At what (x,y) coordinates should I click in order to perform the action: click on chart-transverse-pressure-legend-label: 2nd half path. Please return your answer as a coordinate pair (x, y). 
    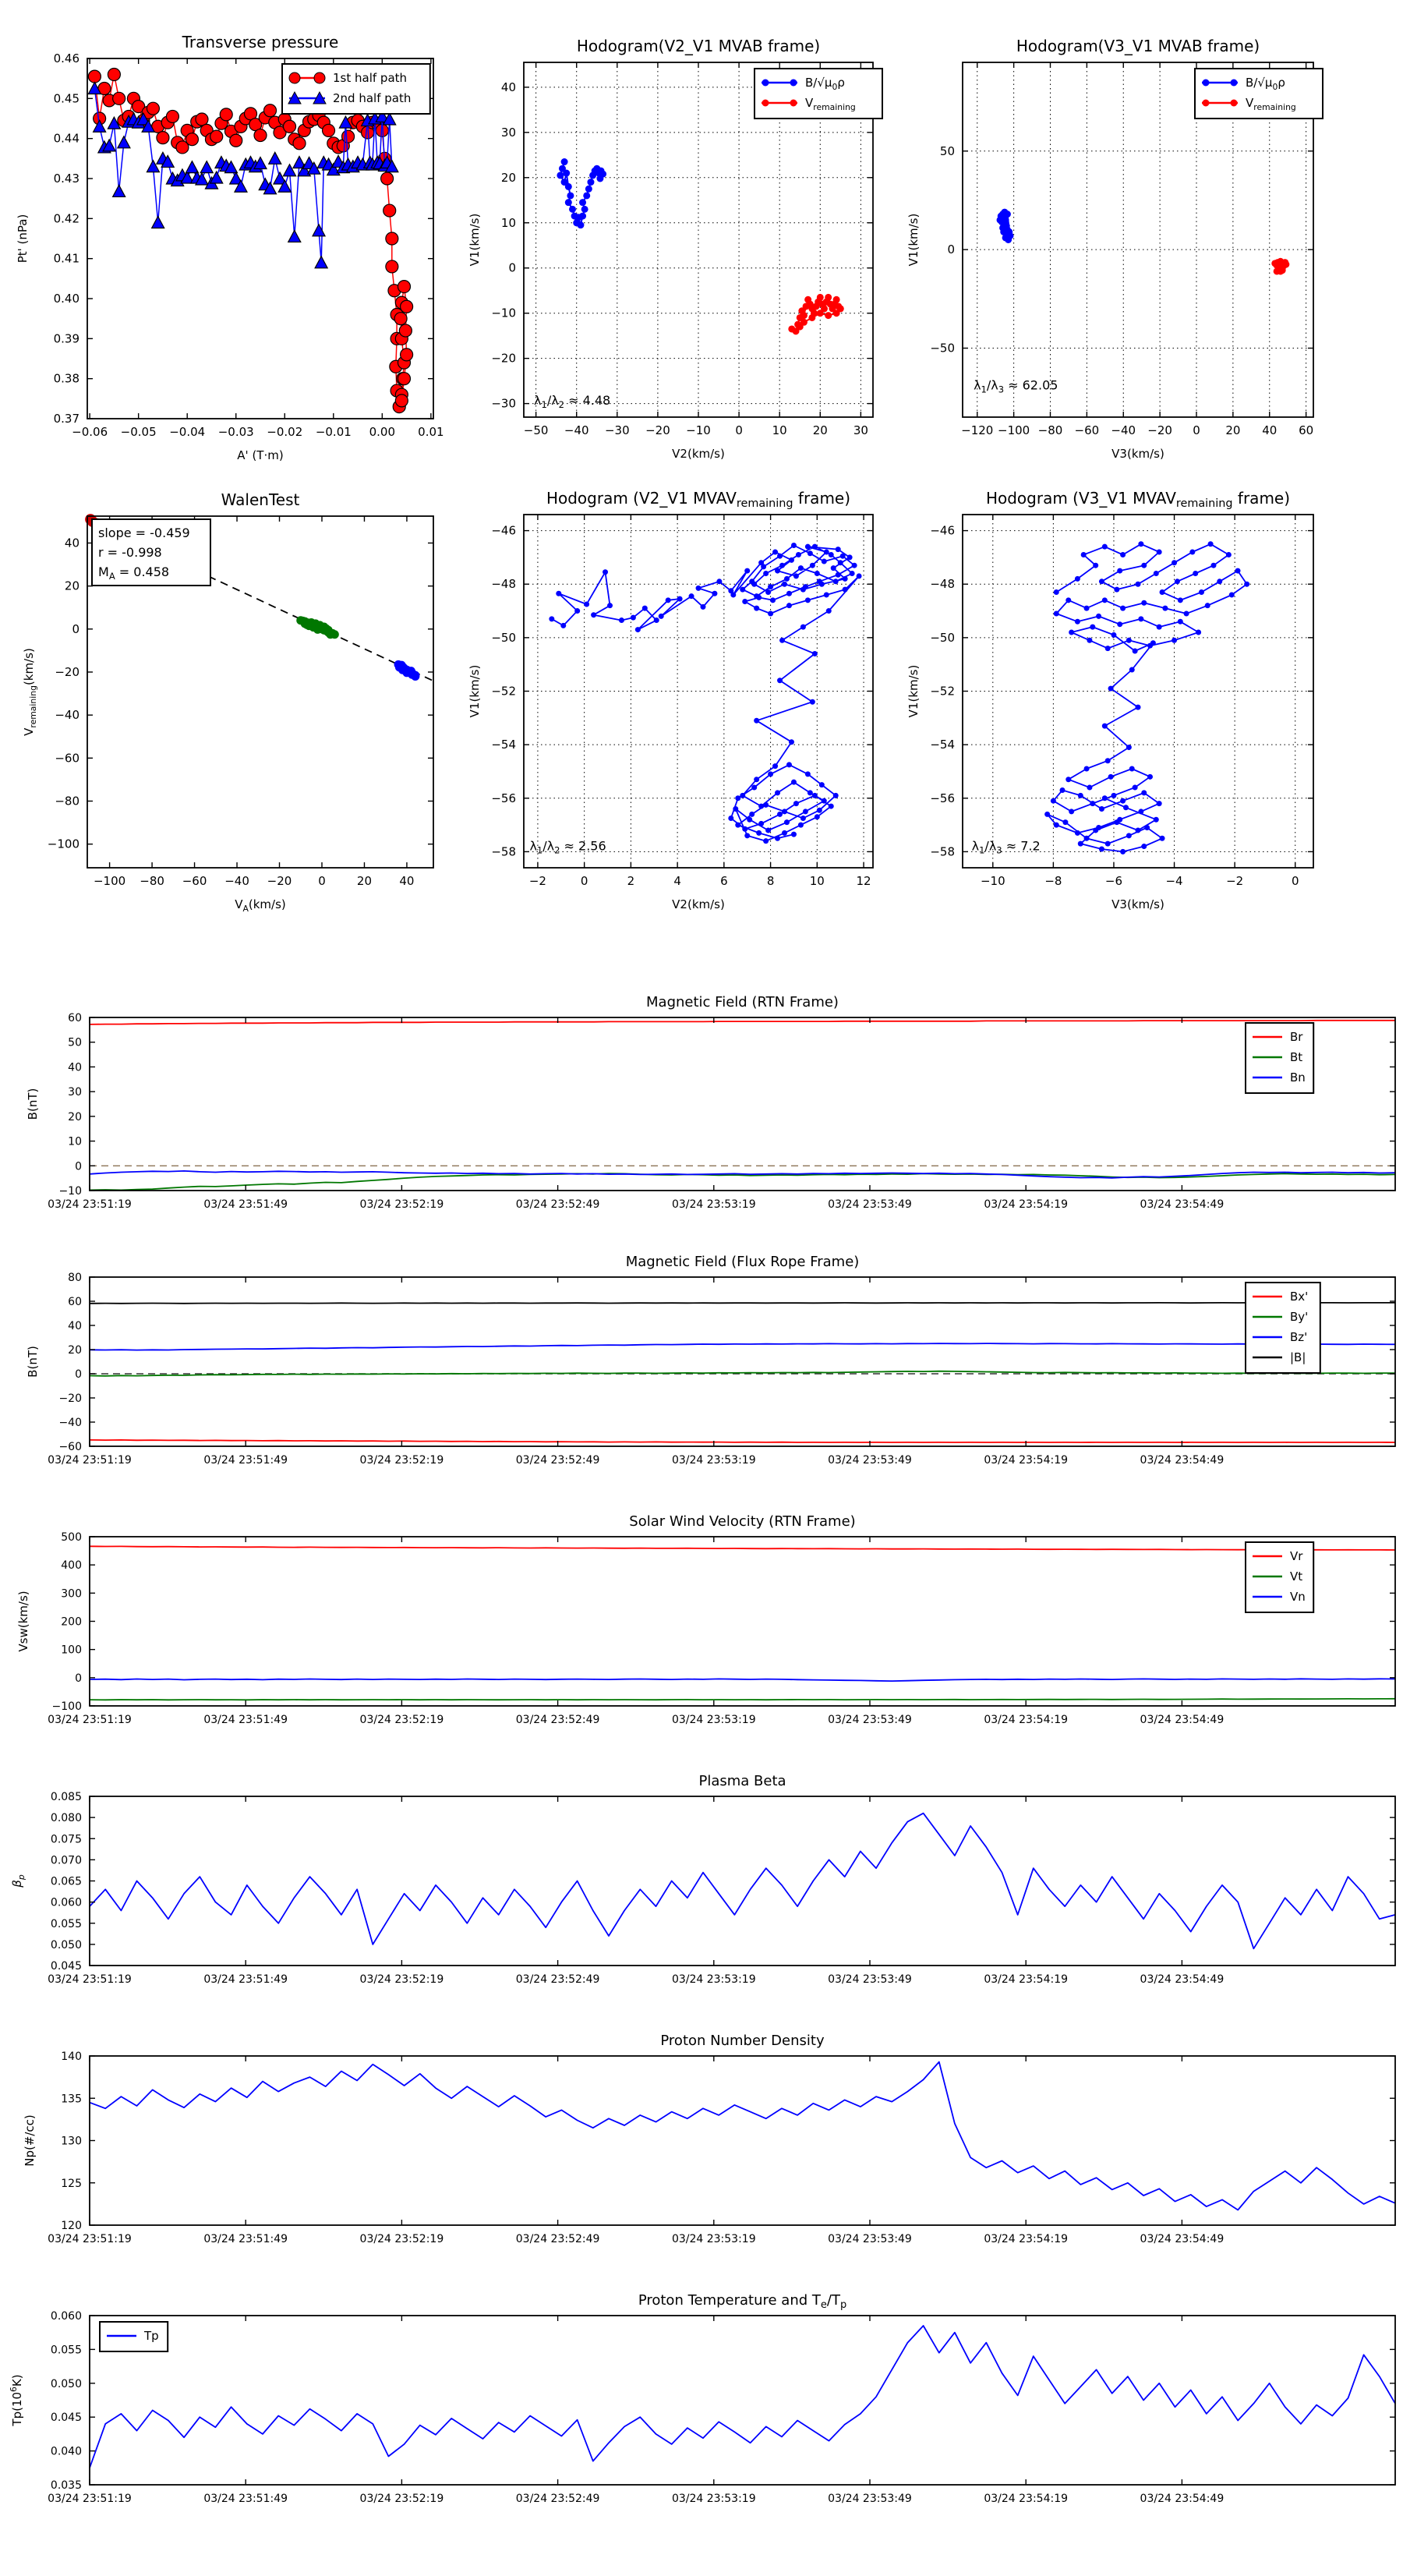
    Looking at the image, I should click on (372, 98).